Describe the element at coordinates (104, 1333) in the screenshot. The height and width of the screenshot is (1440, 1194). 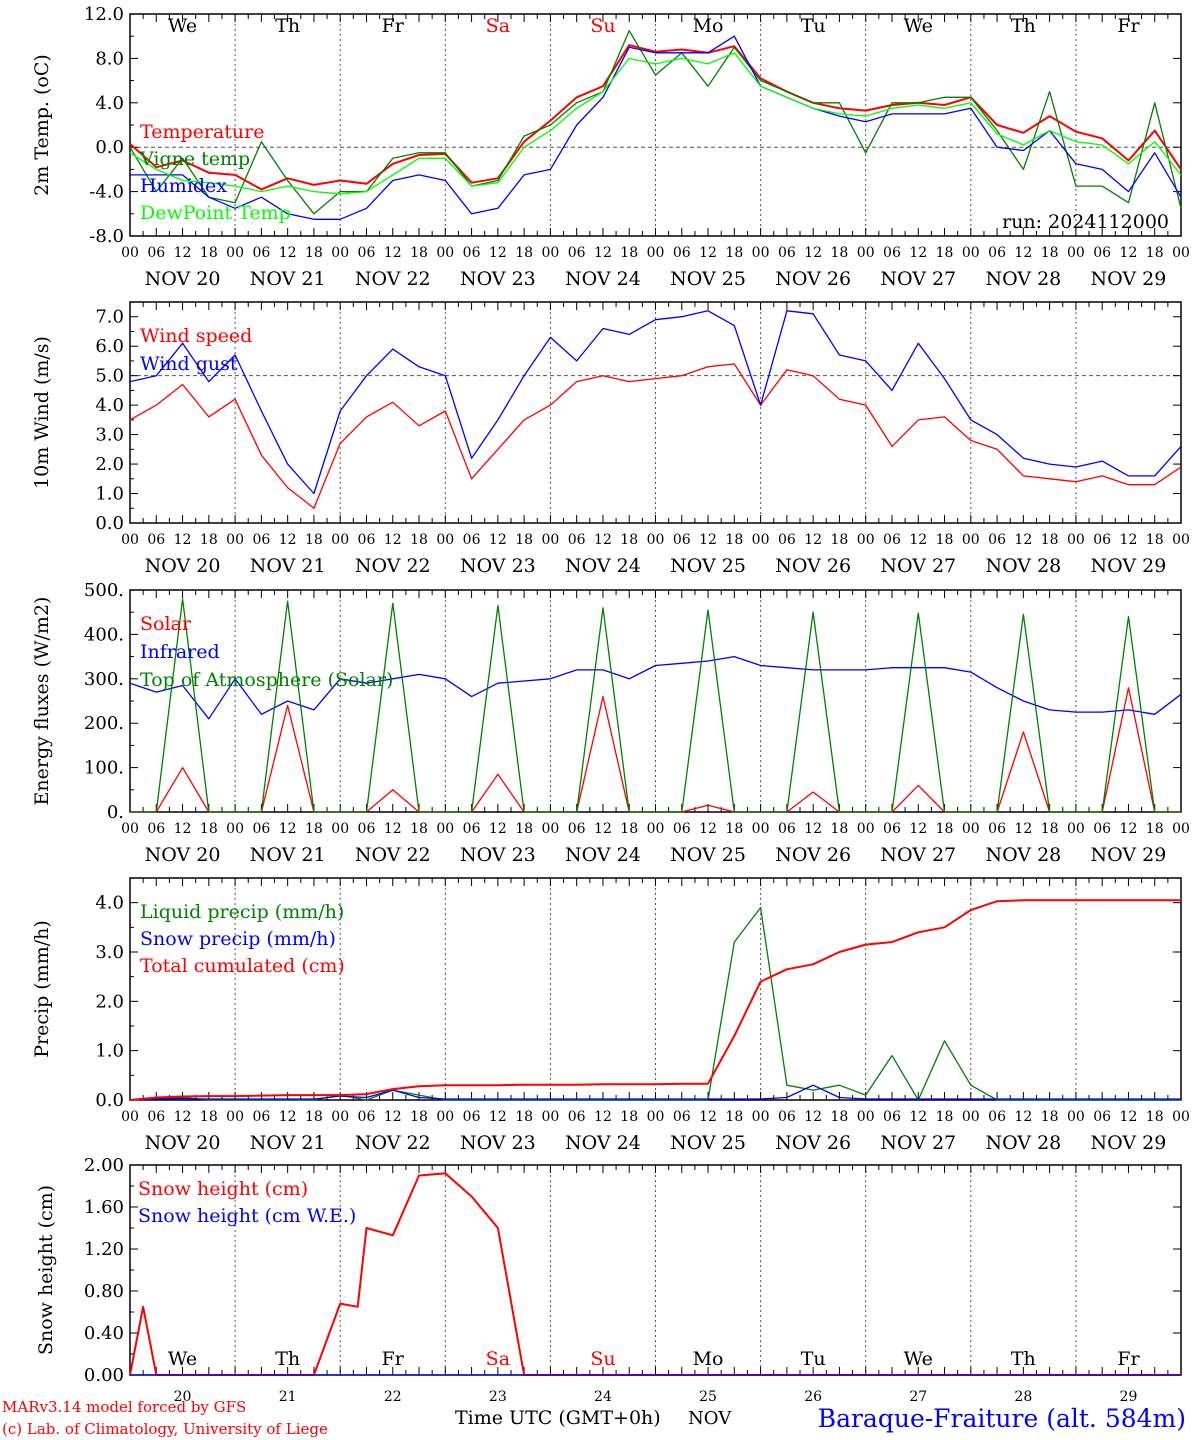
I see `y-tick-label: 0.40` at that location.